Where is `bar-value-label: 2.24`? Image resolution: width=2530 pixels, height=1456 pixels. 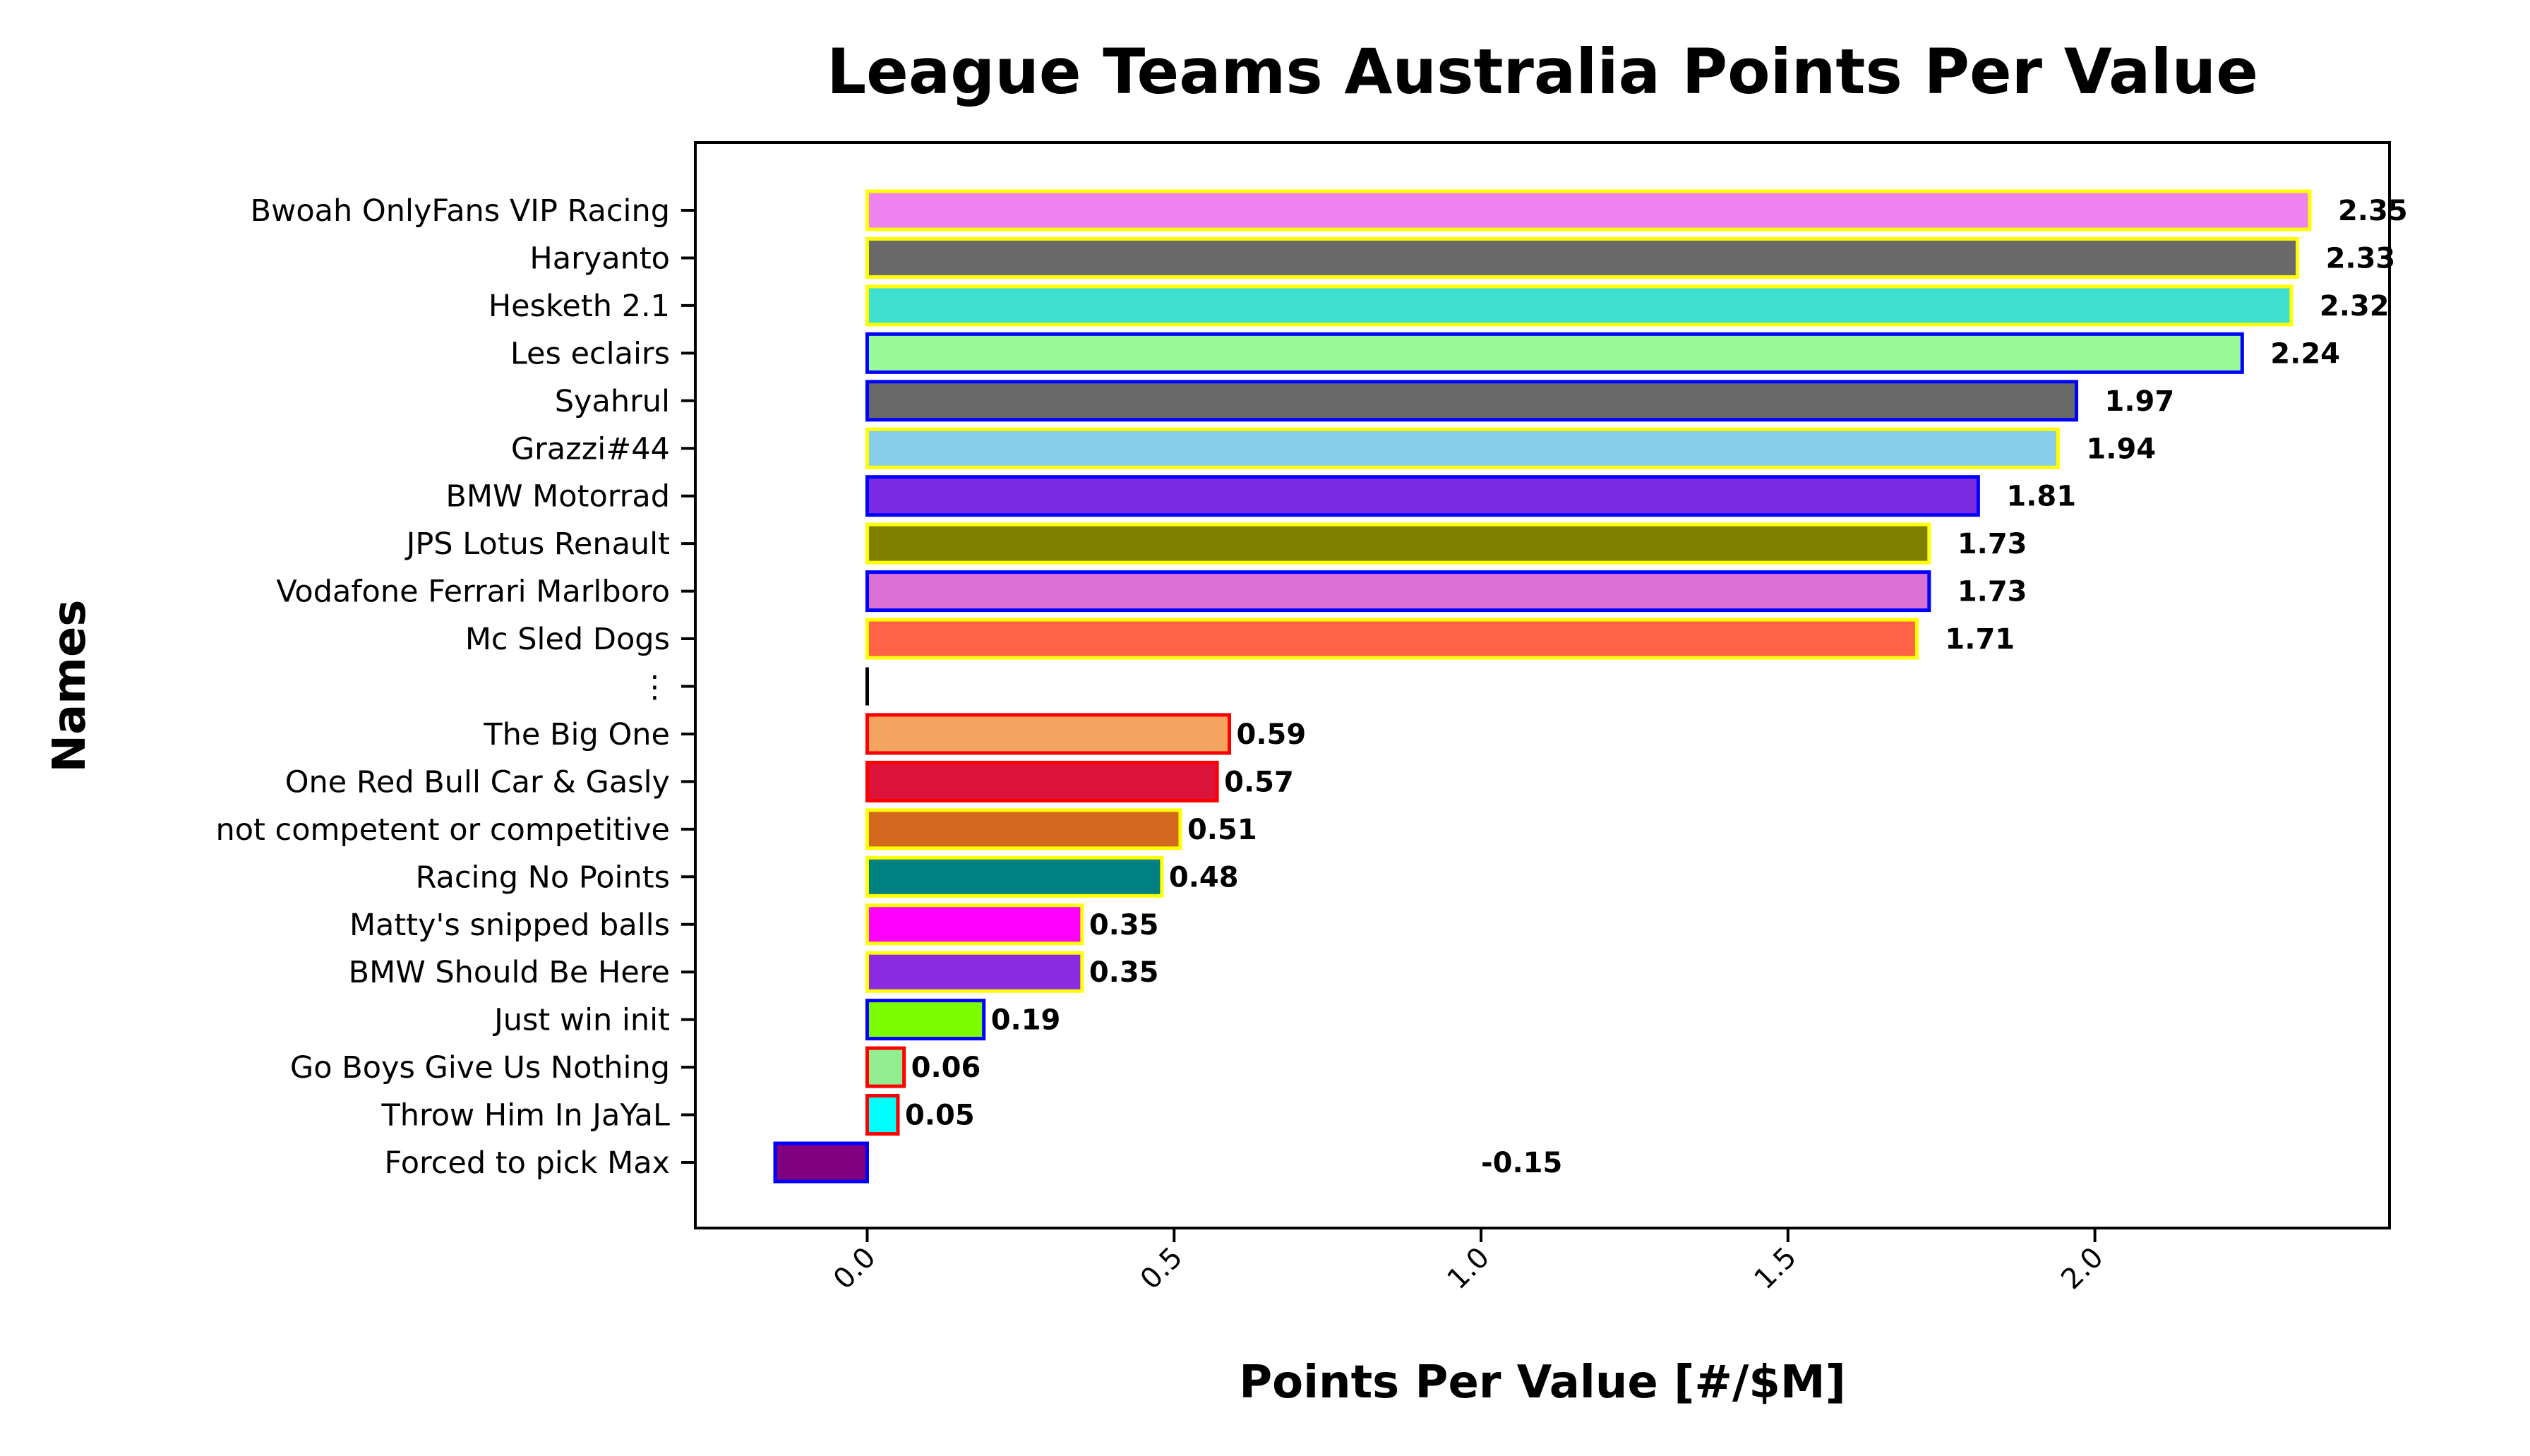 bar-value-label: 2.24 is located at coordinates (2305, 353).